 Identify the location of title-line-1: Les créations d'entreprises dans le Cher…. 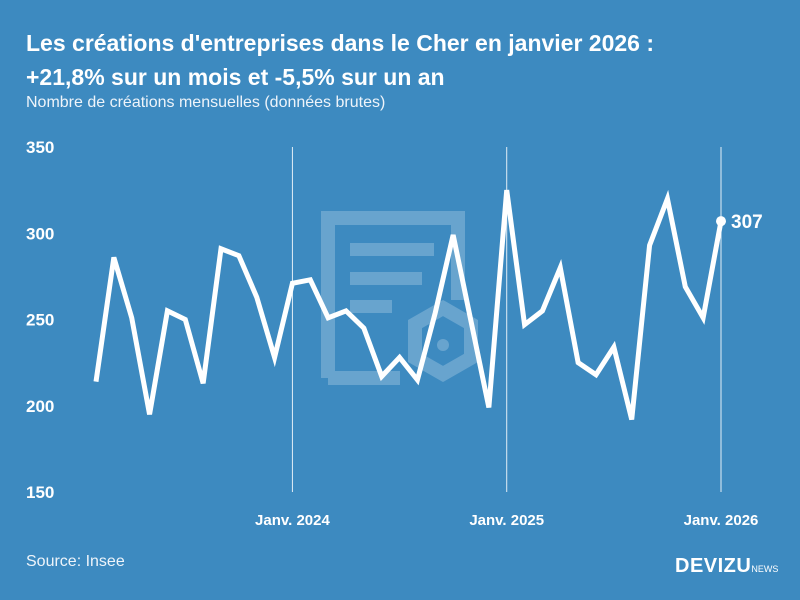
(340, 43).